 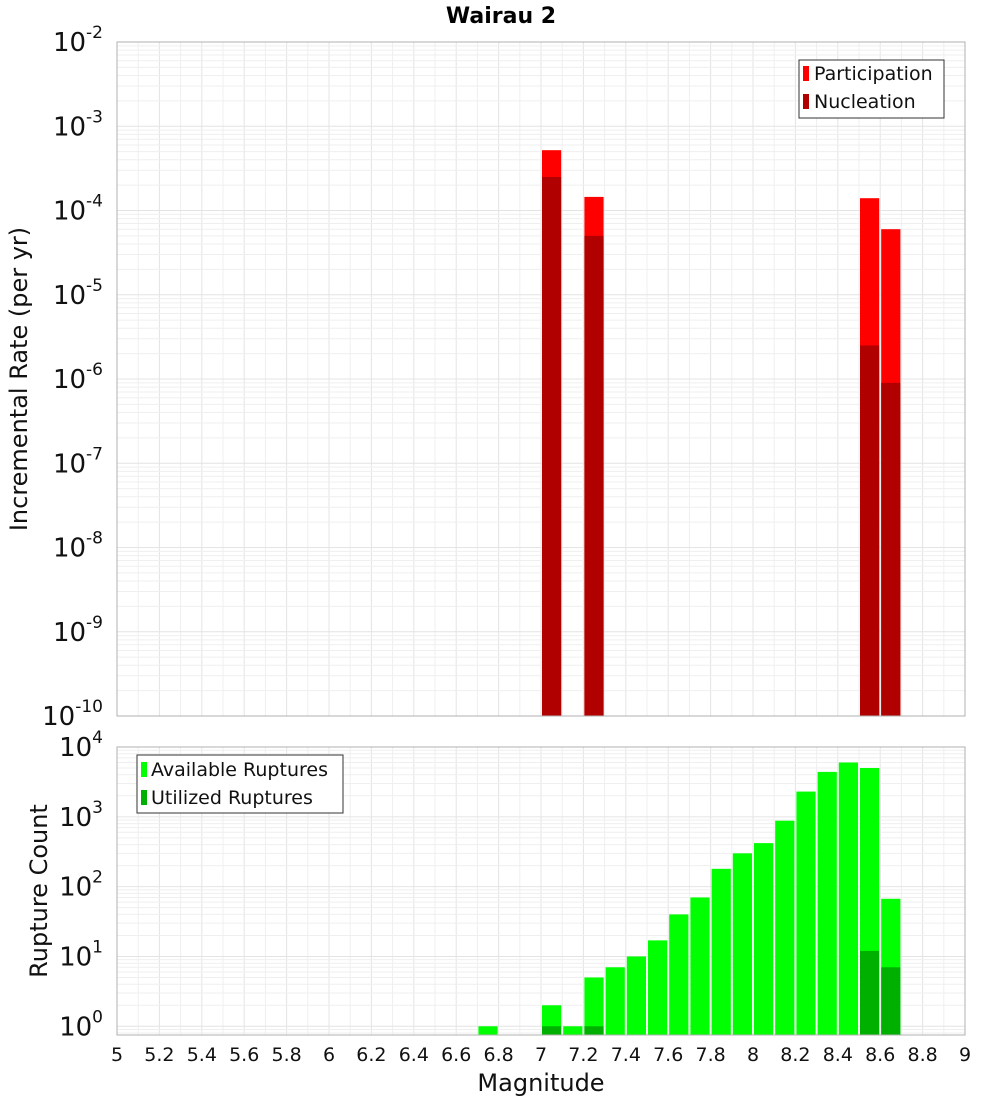 I want to click on x-tick-label: 9, so click(x=965, y=1055).